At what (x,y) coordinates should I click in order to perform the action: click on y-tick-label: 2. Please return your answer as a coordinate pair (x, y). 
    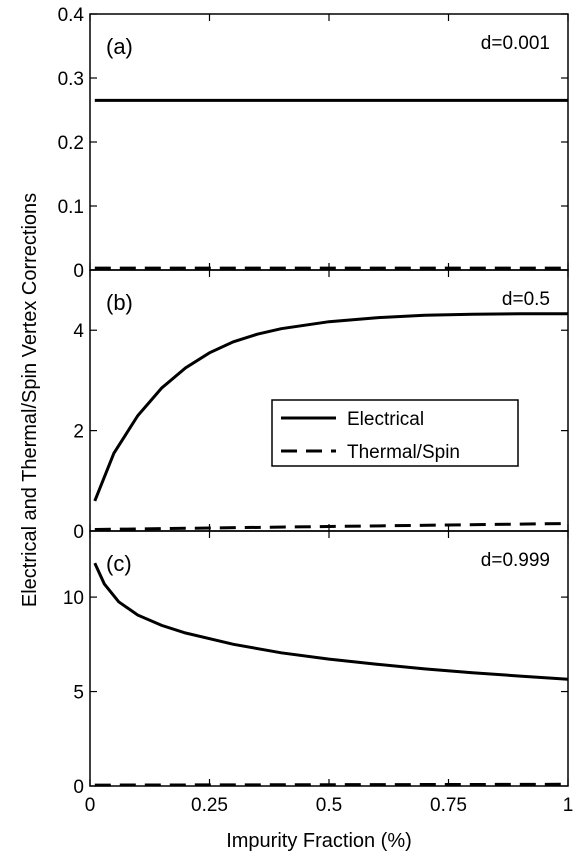
    Looking at the image, I should click on (78, 432).